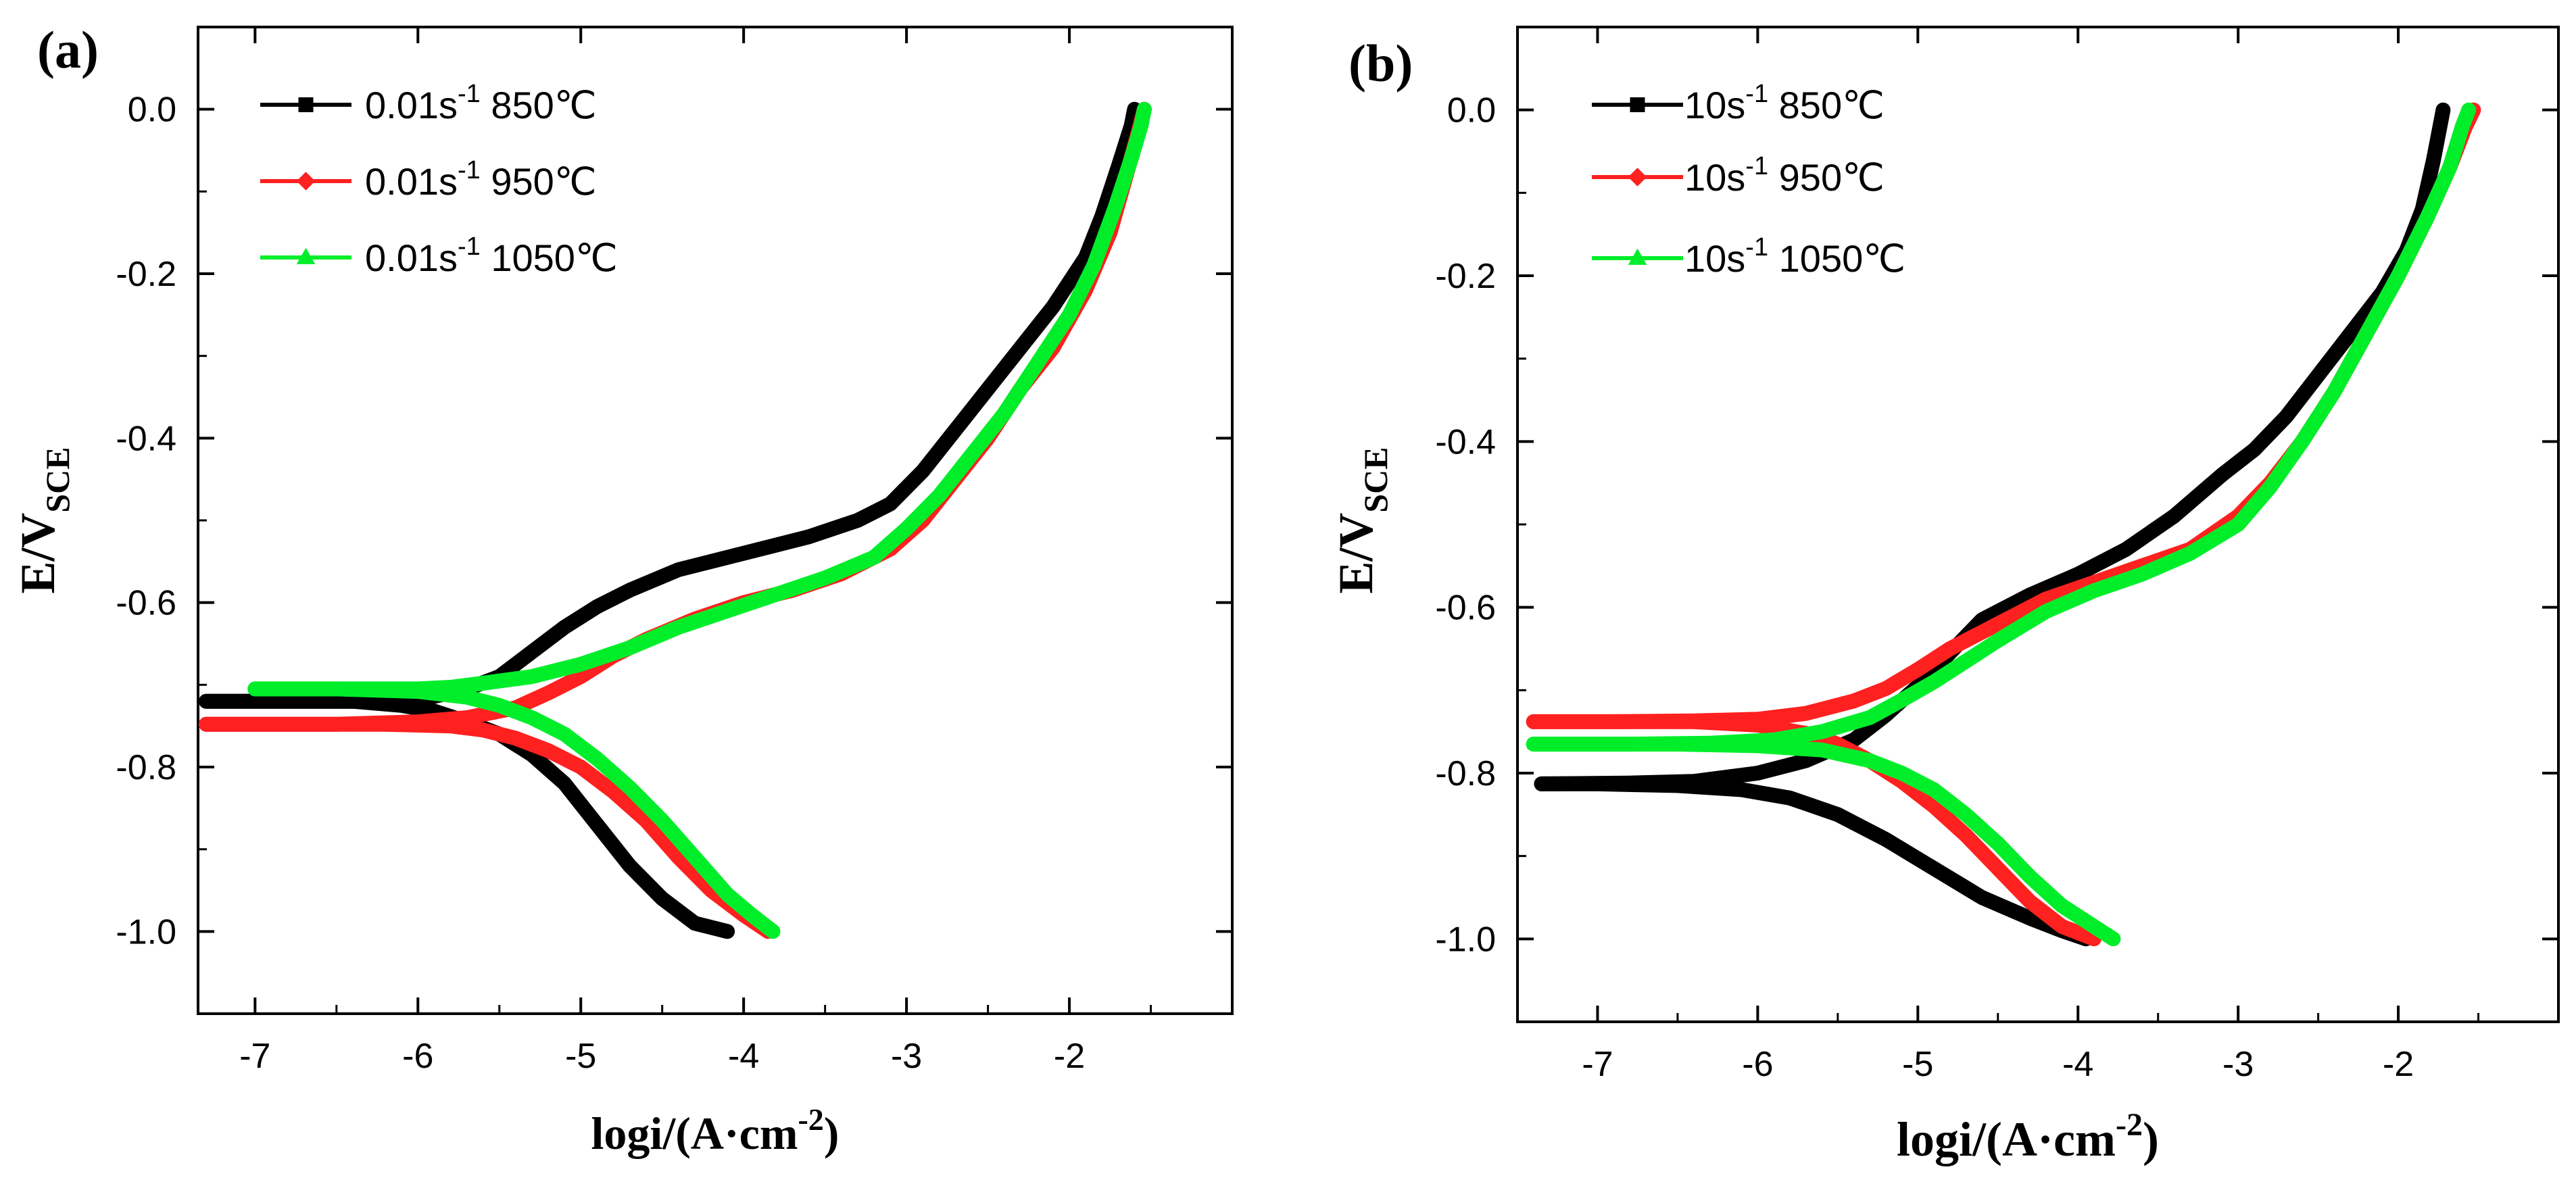  I want to click on panel-a-legend-entry-3: 0.01s-1 1050℃, so click(439, 256).